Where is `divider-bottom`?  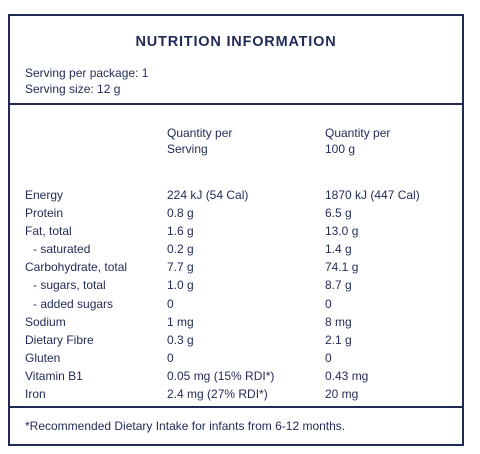 divider-bottom is located at coordinates (236, 407).